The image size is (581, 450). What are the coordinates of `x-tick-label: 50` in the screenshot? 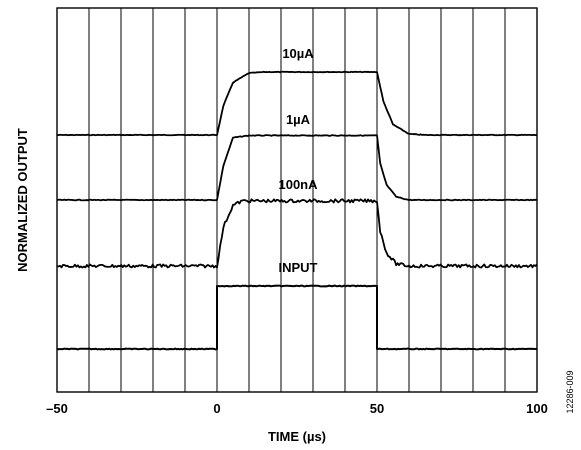 It's located at (377, 408).